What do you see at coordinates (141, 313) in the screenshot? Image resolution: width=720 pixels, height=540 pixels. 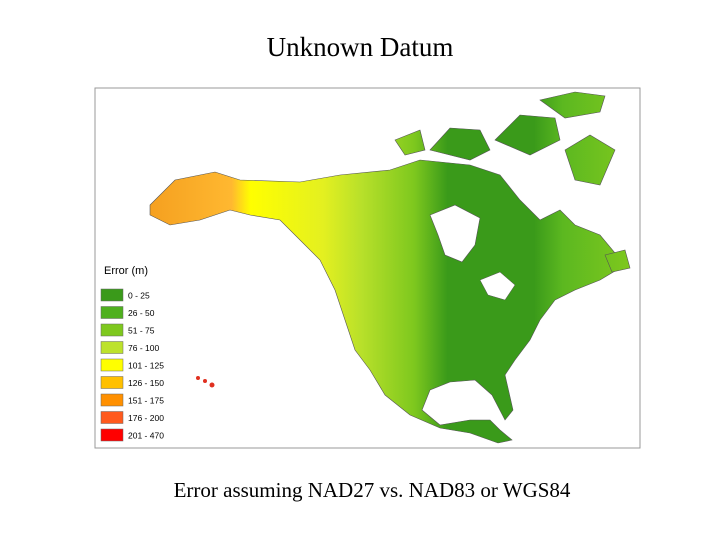 I see `legend-label: 26 - 50` at bounding box center [141, 313].